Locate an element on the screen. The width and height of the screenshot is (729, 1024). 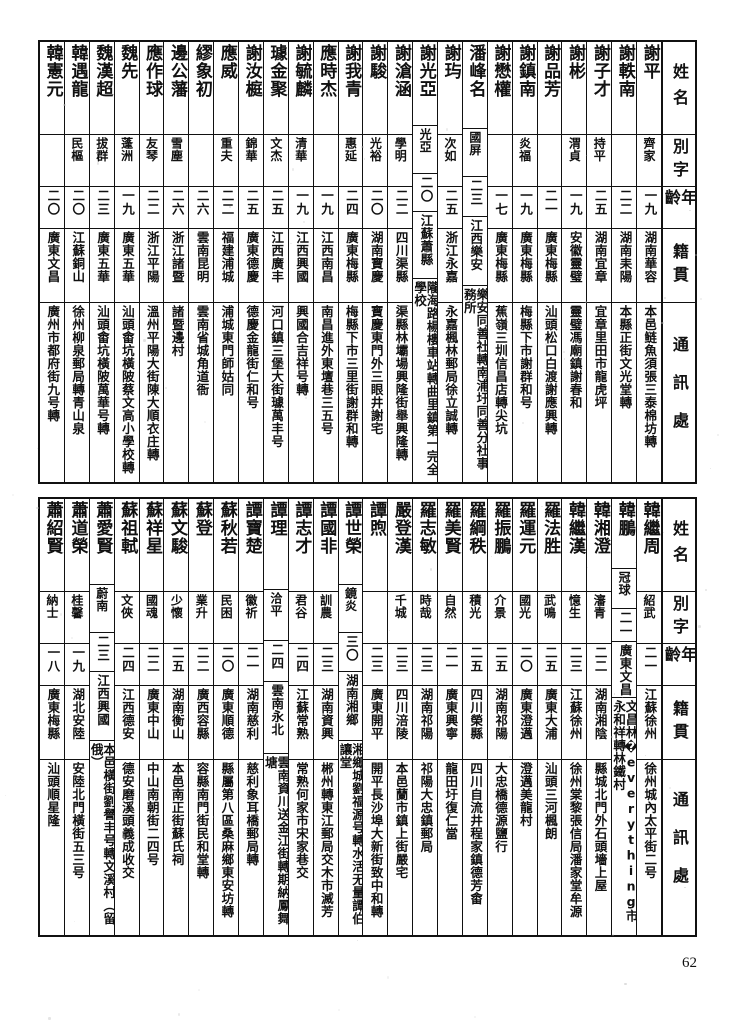
entry-name: 韓湘澄 is located at coordinates (599, 545).